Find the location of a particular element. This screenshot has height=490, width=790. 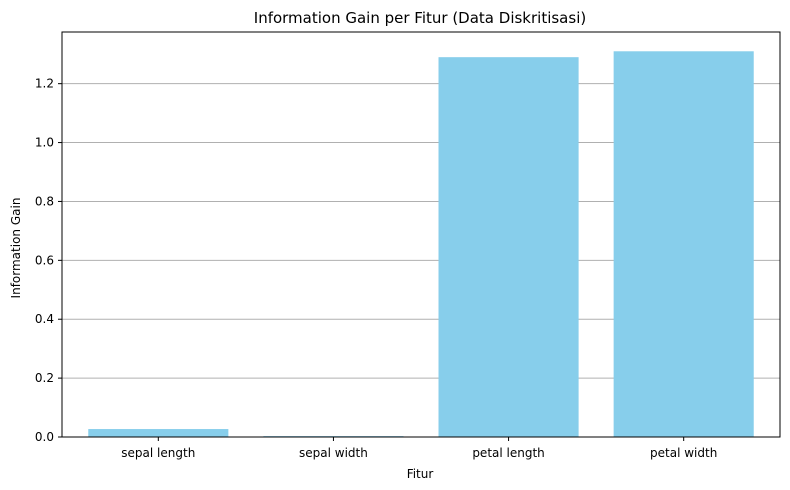

bar-petal-width is located at coordinates (683, 244).